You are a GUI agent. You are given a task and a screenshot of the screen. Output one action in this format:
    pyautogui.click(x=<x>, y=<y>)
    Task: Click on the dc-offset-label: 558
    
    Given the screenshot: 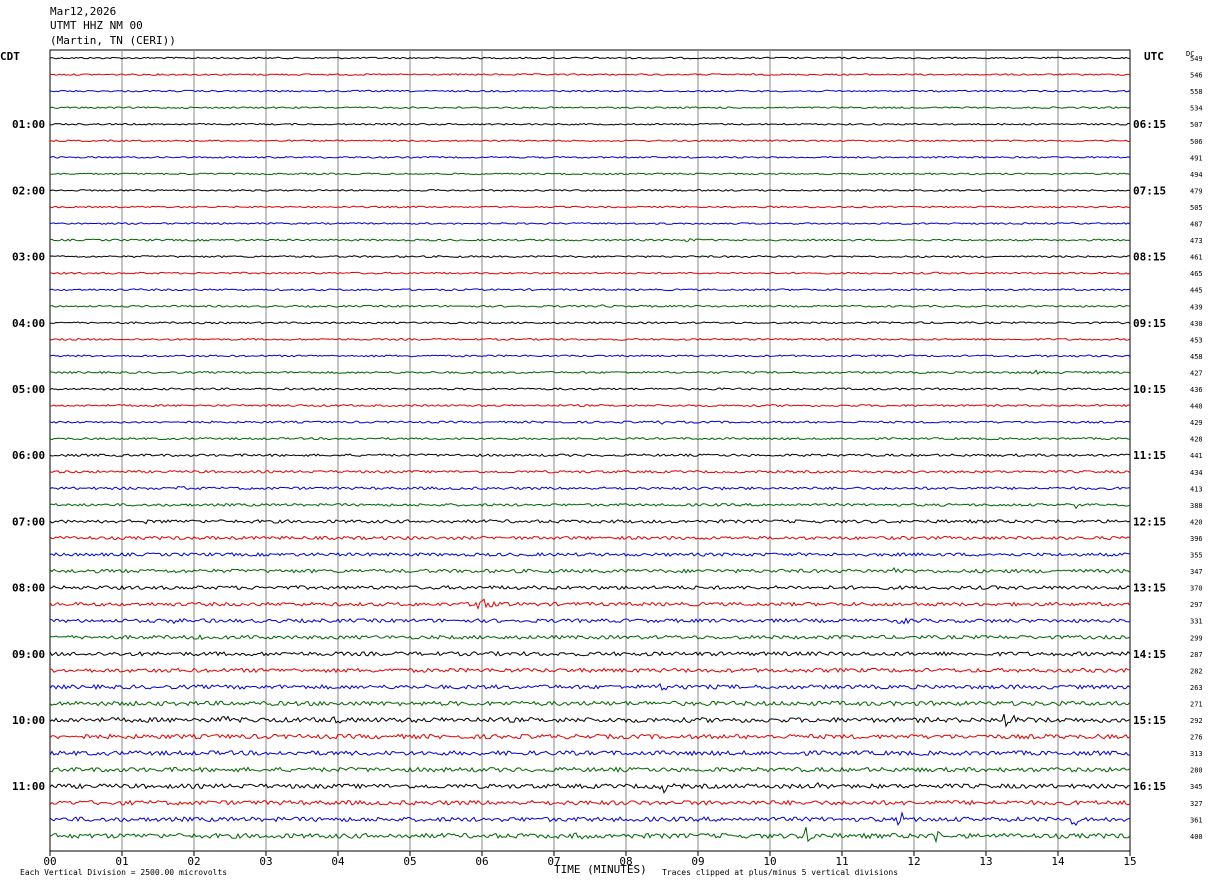 What is the action you would take?
    pyautogui.click(x=1196, y=92)
    